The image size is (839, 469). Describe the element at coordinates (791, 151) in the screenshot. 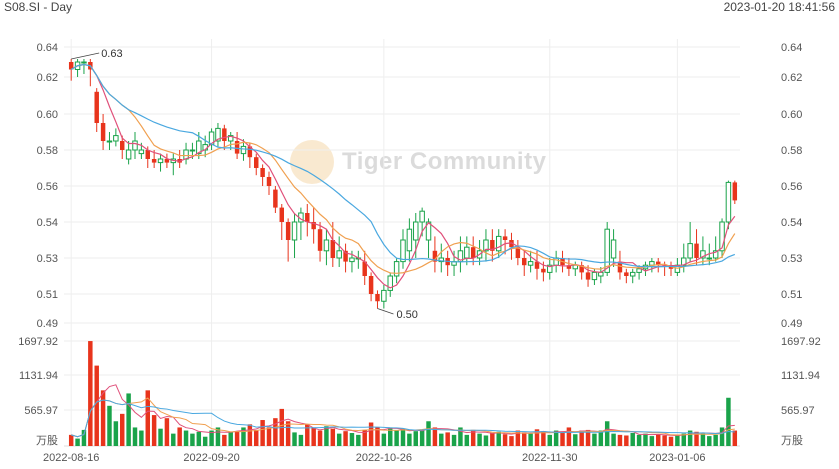

I see `price-tick-label-right: 0.58` at that location.